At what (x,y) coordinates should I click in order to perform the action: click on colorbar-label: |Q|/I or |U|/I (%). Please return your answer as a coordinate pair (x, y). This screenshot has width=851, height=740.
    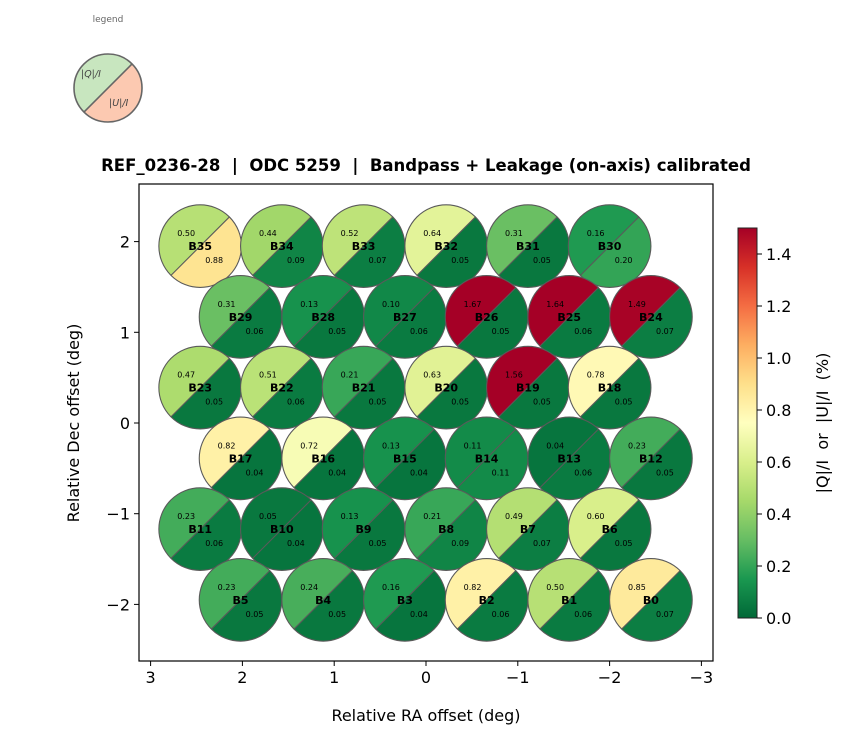
    Looking at the image, I should click on (822, 423).